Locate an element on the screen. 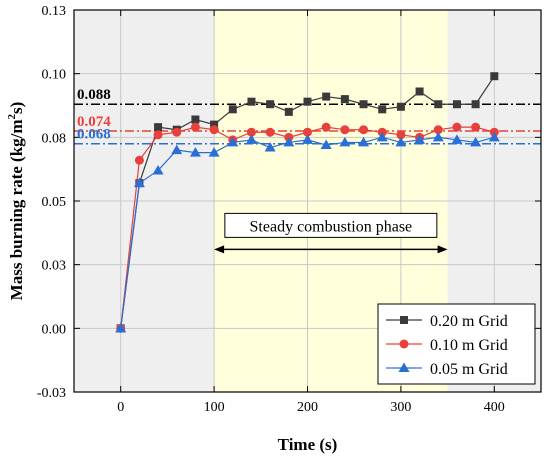  x-tick-label: 0 is located at coordinates (120, 407).